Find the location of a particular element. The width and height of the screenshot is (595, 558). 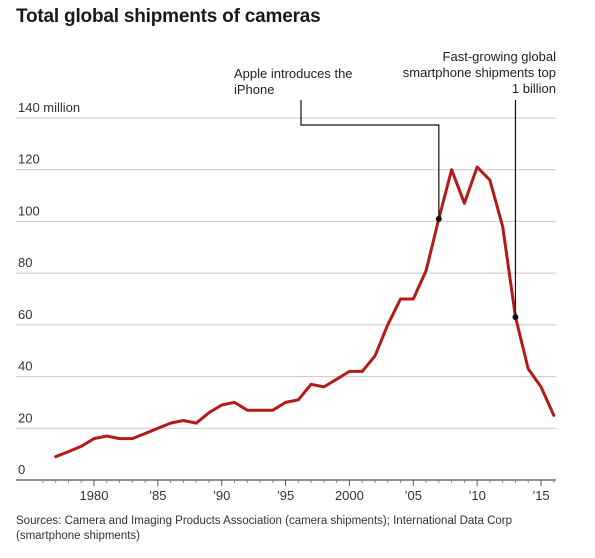

annotation-billion-text: smartphone shipments top is located at coordinates (479, 72).